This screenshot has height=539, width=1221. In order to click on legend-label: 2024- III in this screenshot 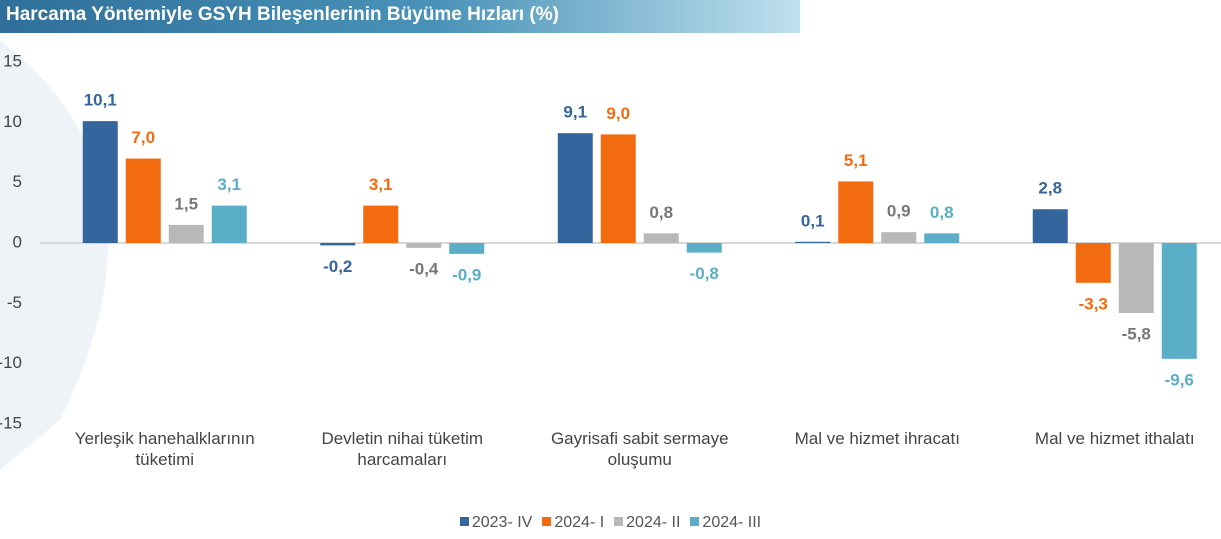, I will do `click(732, 522)`.